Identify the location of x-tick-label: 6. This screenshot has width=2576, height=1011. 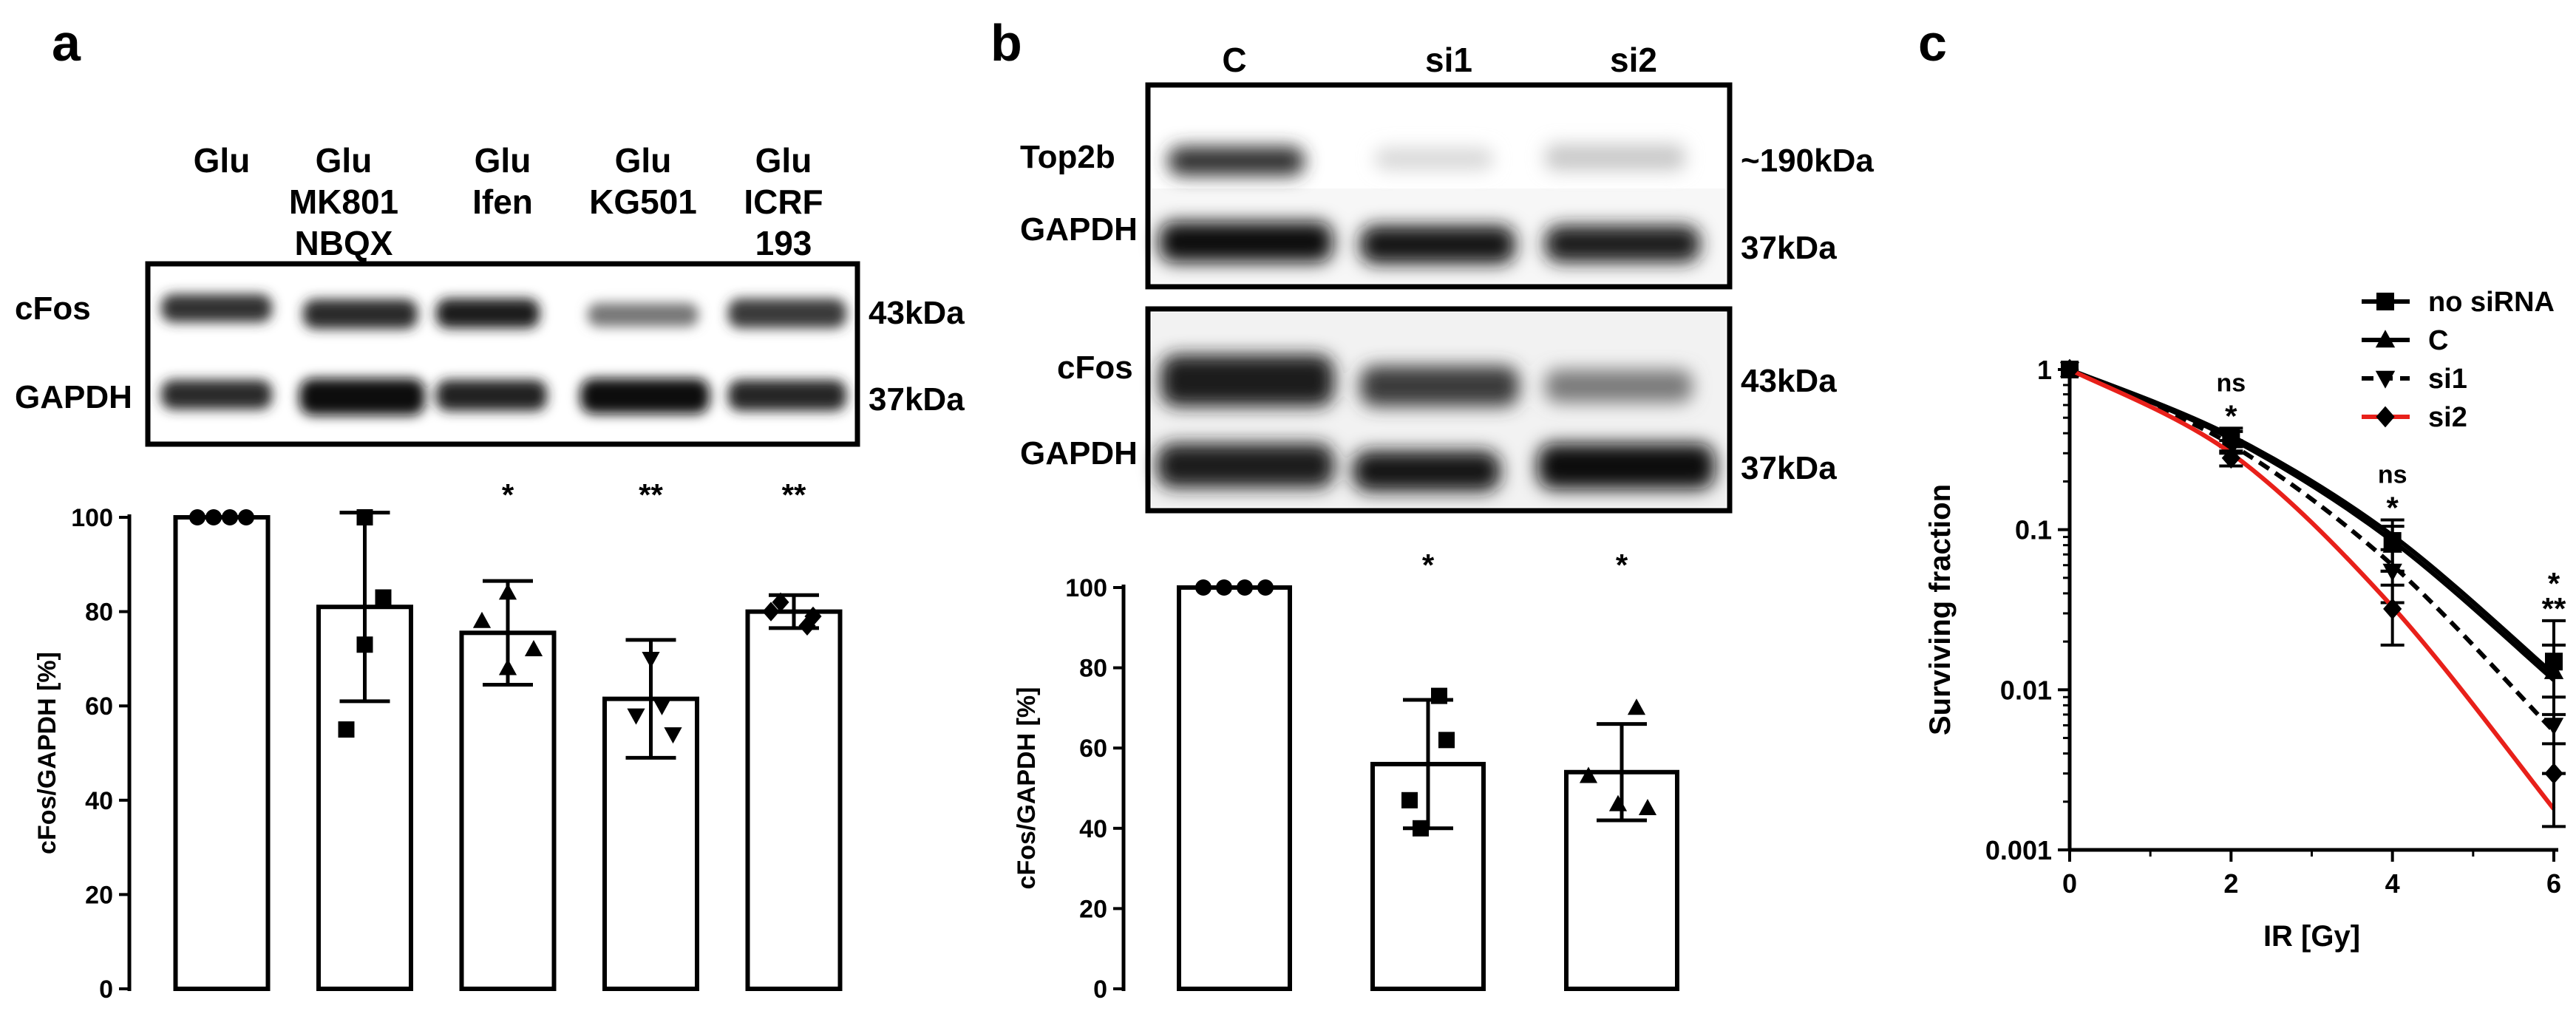
(2553, 884).